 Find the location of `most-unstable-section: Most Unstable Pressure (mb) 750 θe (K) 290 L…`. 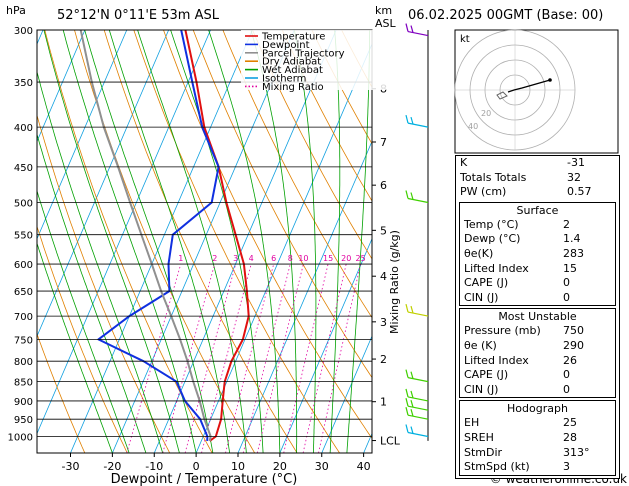

most-unstable-section: Most Unstable Pressure (mb) 750 θe (K) 290 L… is located at coordinates (537, 353).